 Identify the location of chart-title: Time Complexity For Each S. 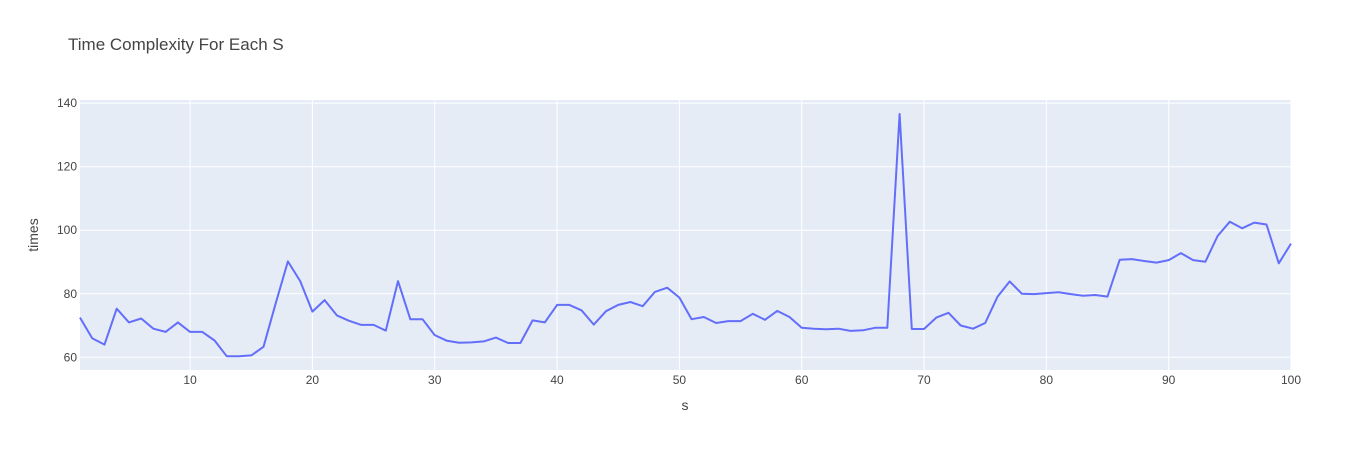
(176, 44).